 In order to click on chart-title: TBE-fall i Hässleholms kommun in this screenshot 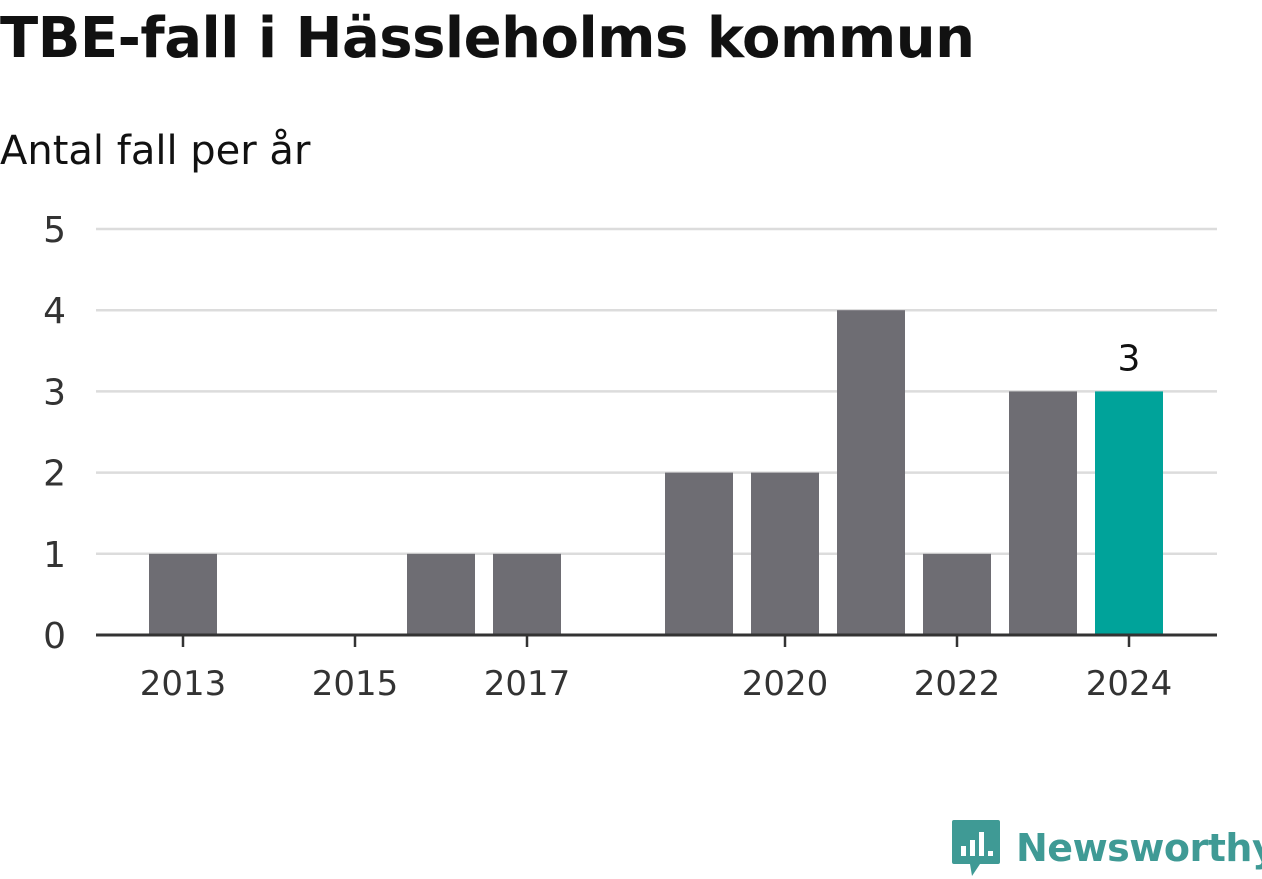, I will do `click(487, 38)`.